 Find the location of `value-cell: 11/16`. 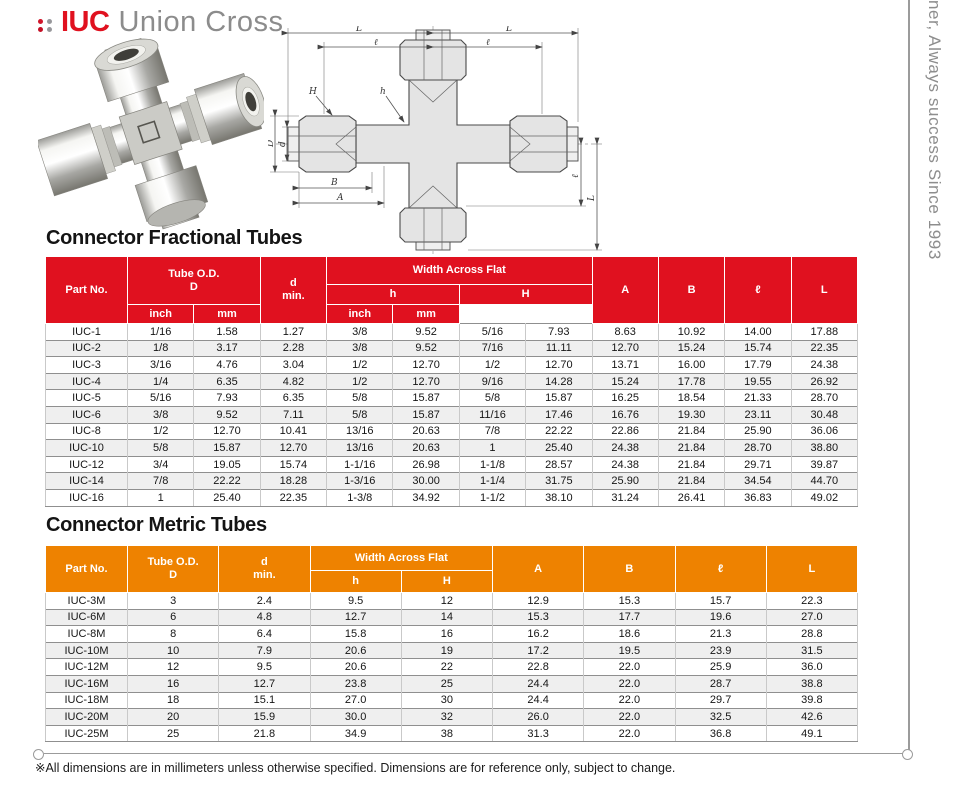

value-cell: 11/16 is located at coordinates (492, 414).